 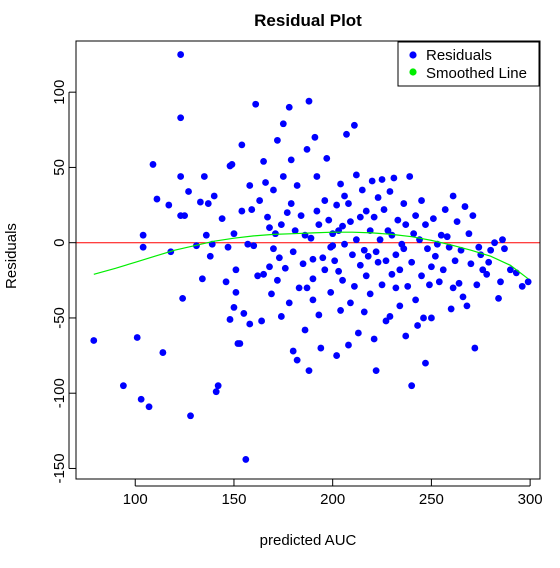 I want to click on y-tick-label: 100, so click(x=59, y=92).